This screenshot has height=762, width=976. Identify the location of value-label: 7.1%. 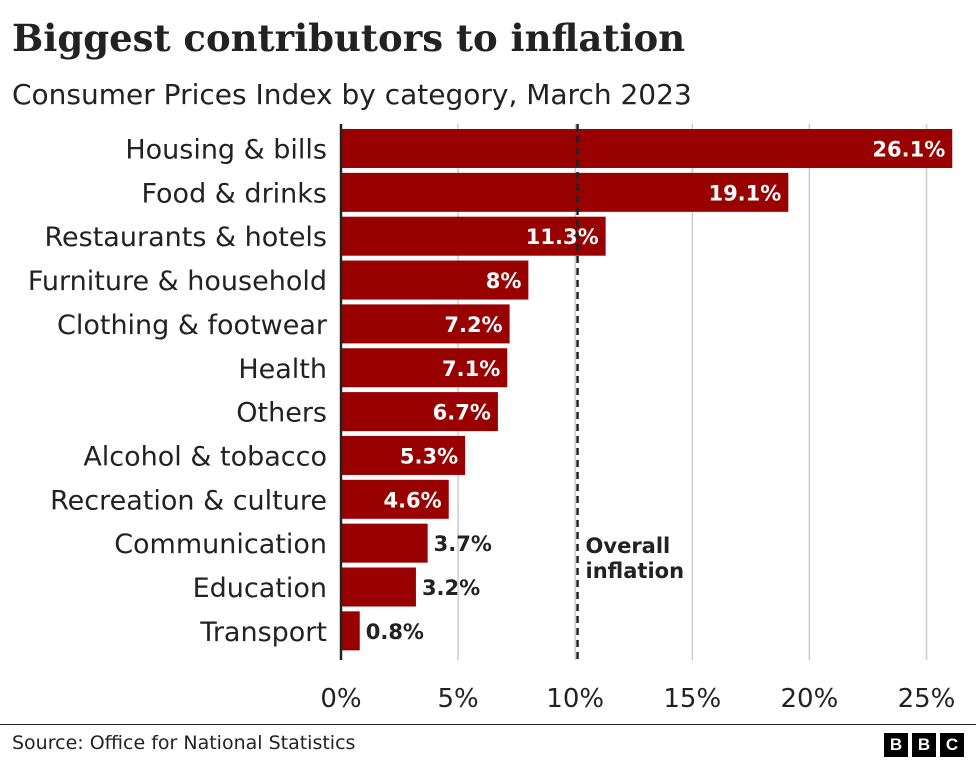
(471, 369).